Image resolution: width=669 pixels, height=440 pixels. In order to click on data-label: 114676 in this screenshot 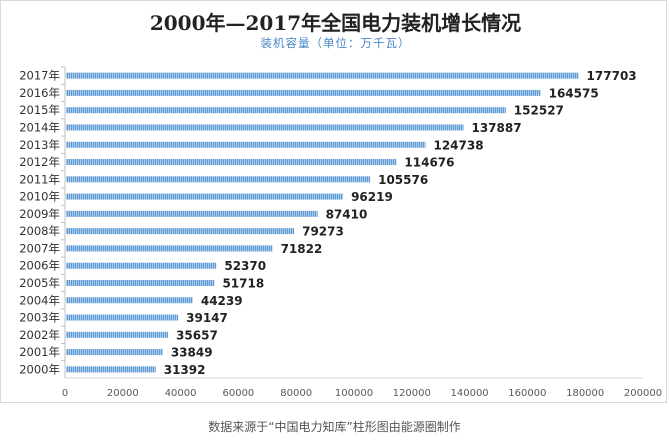, I will do `click(429, 163)`.